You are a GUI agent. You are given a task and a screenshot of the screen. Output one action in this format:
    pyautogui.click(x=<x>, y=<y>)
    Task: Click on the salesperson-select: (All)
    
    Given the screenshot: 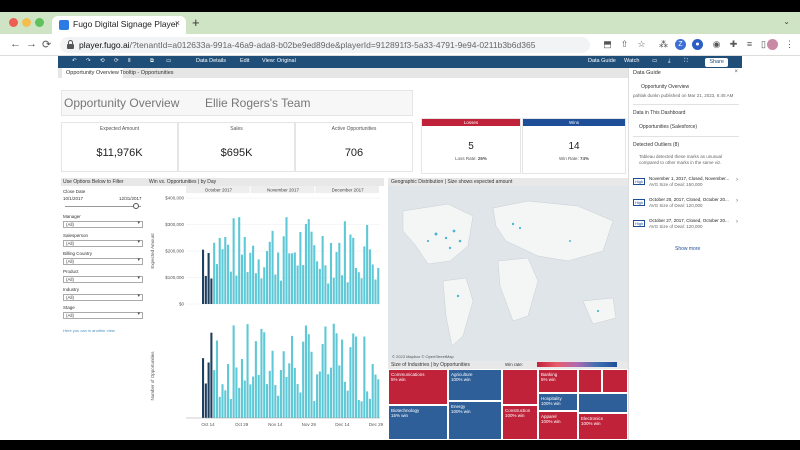 What is the action you would take?
    pyautogui.click(x=103, y=243)
    